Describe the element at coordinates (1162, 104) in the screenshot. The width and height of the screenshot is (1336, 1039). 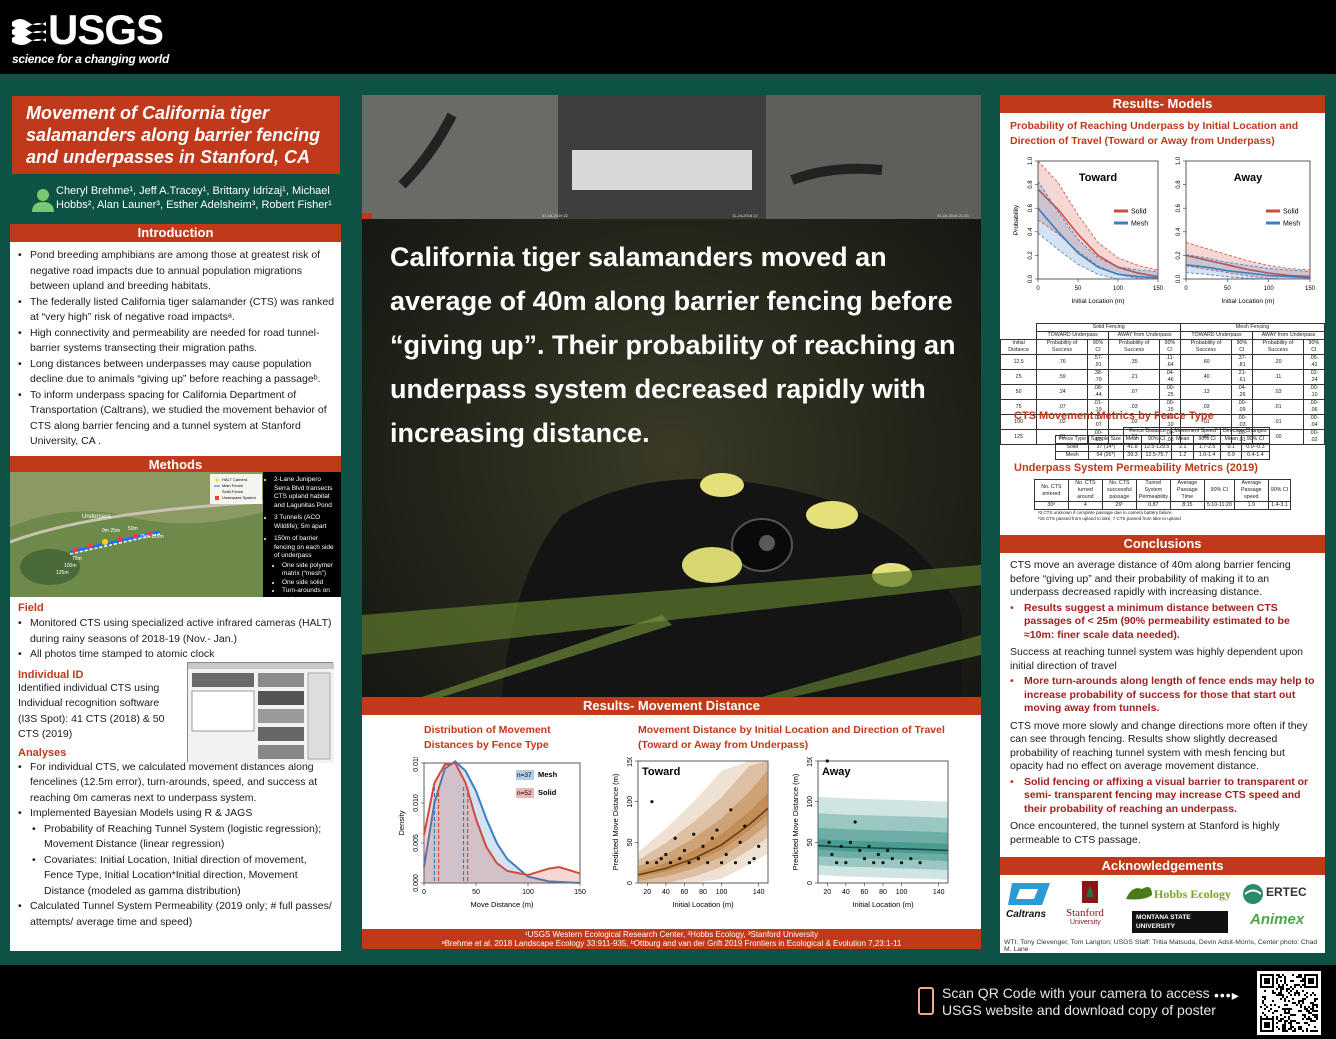
I see `results-models-heading: Results- Models` at that location.